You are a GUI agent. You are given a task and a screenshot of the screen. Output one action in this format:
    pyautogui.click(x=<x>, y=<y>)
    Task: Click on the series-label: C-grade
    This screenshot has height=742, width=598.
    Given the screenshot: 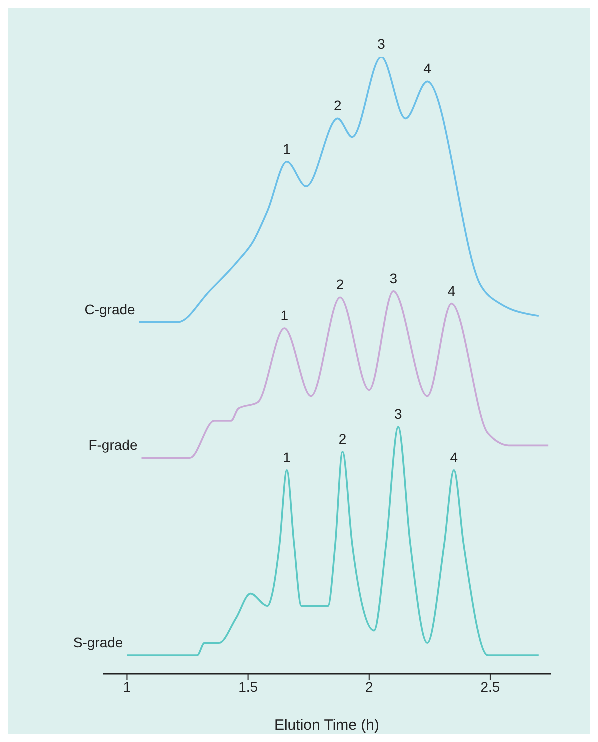 What is the action you would take?
    pyautogui.click(x=110, y=309)
    